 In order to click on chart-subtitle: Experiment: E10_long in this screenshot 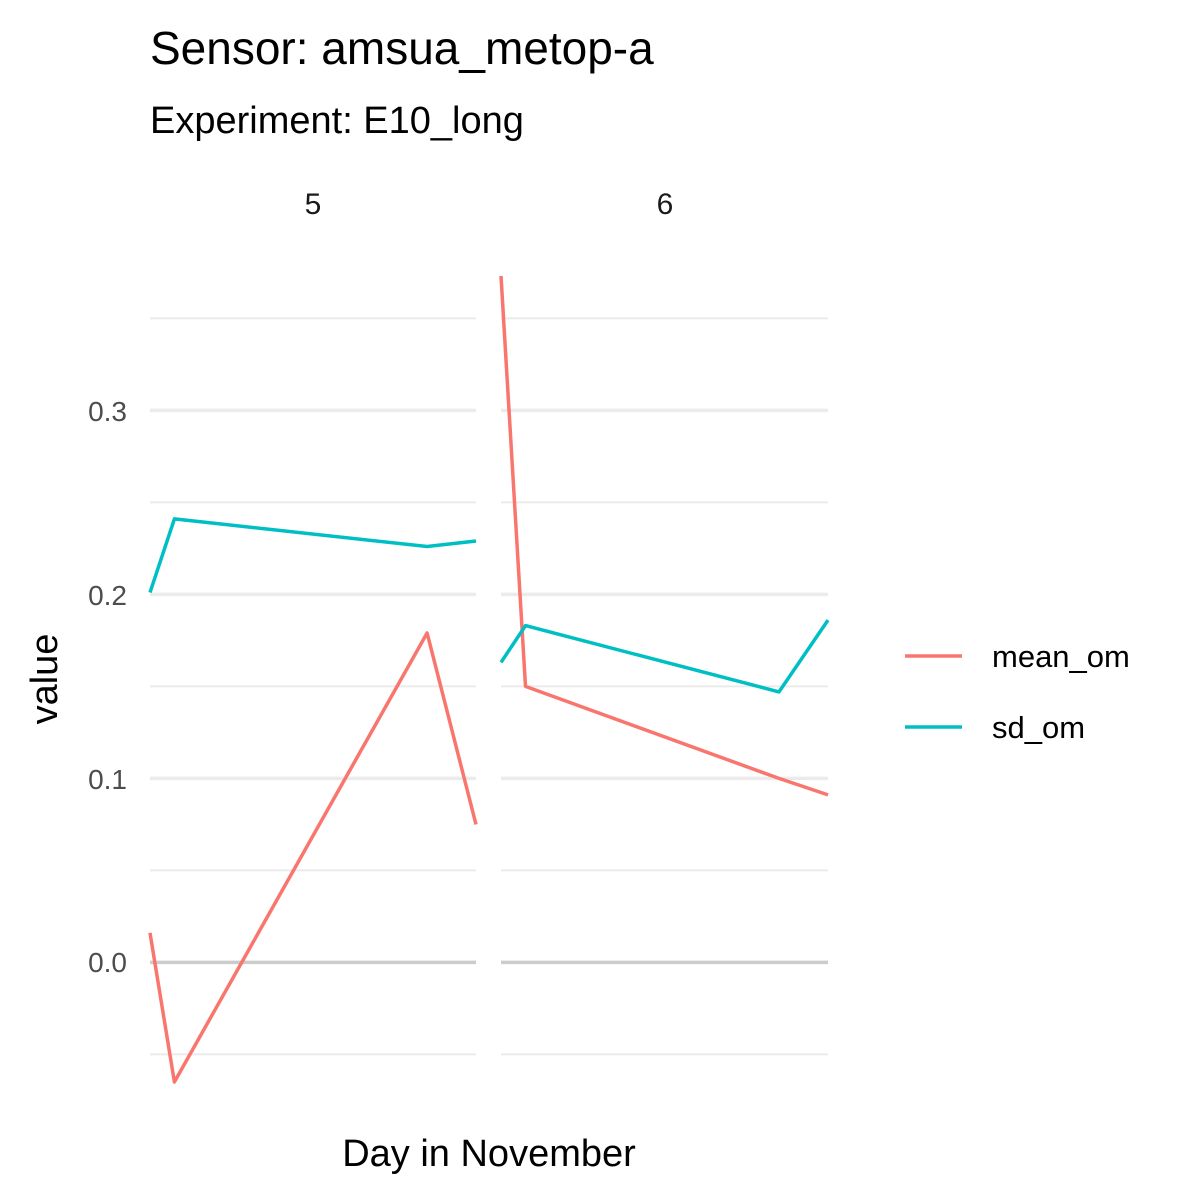, I will do `click(337, 121)`.